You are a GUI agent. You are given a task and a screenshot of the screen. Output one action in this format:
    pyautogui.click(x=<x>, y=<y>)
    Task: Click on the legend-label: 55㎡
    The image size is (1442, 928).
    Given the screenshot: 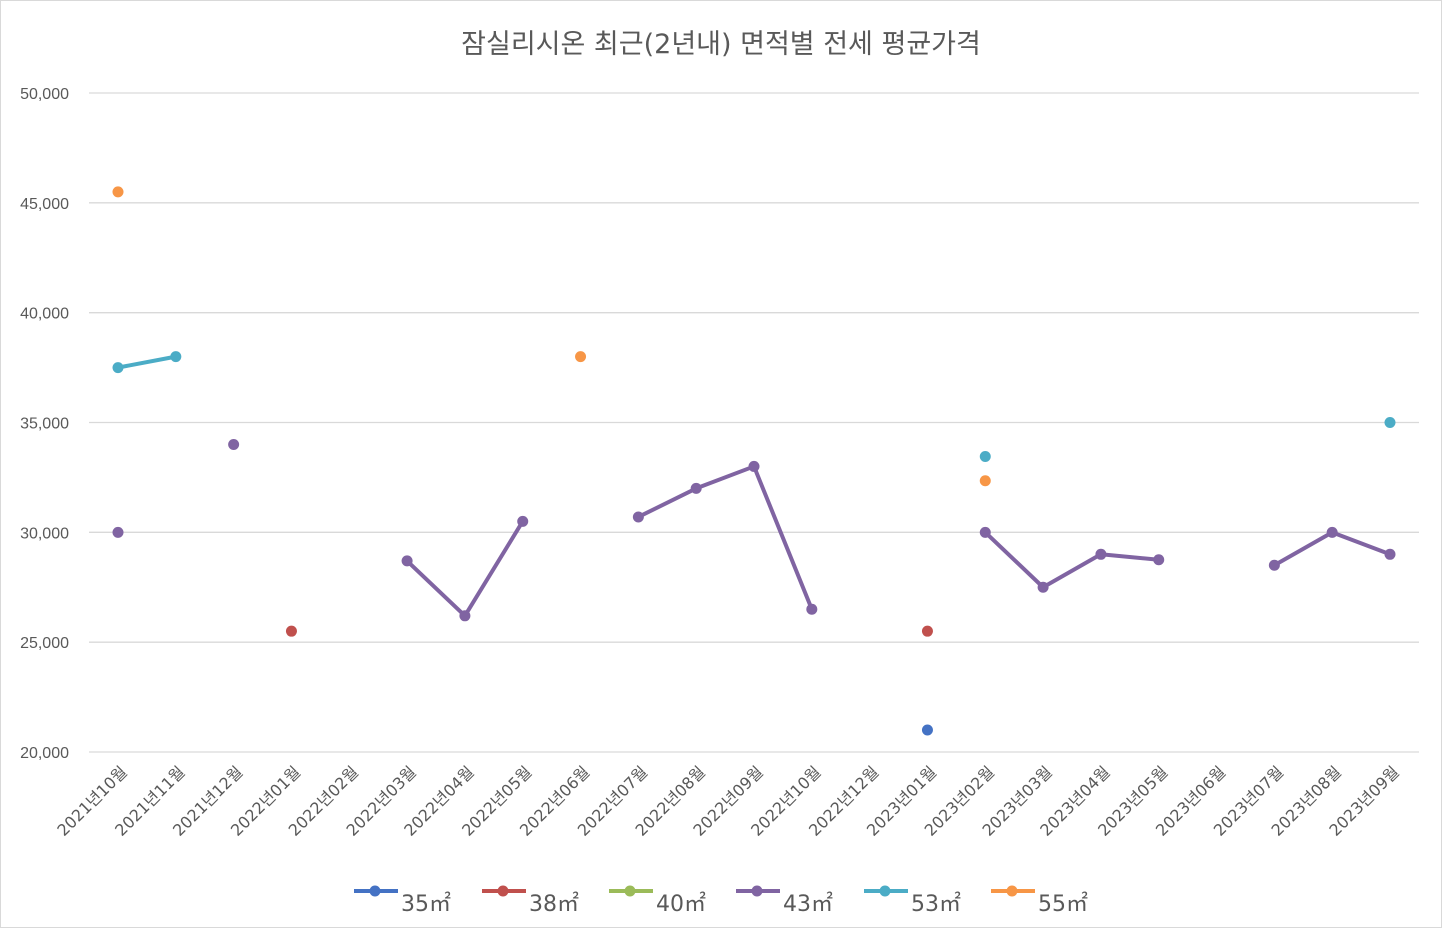 What is the action you would take?
    pyautogui.click(x=1063, y=904)
    